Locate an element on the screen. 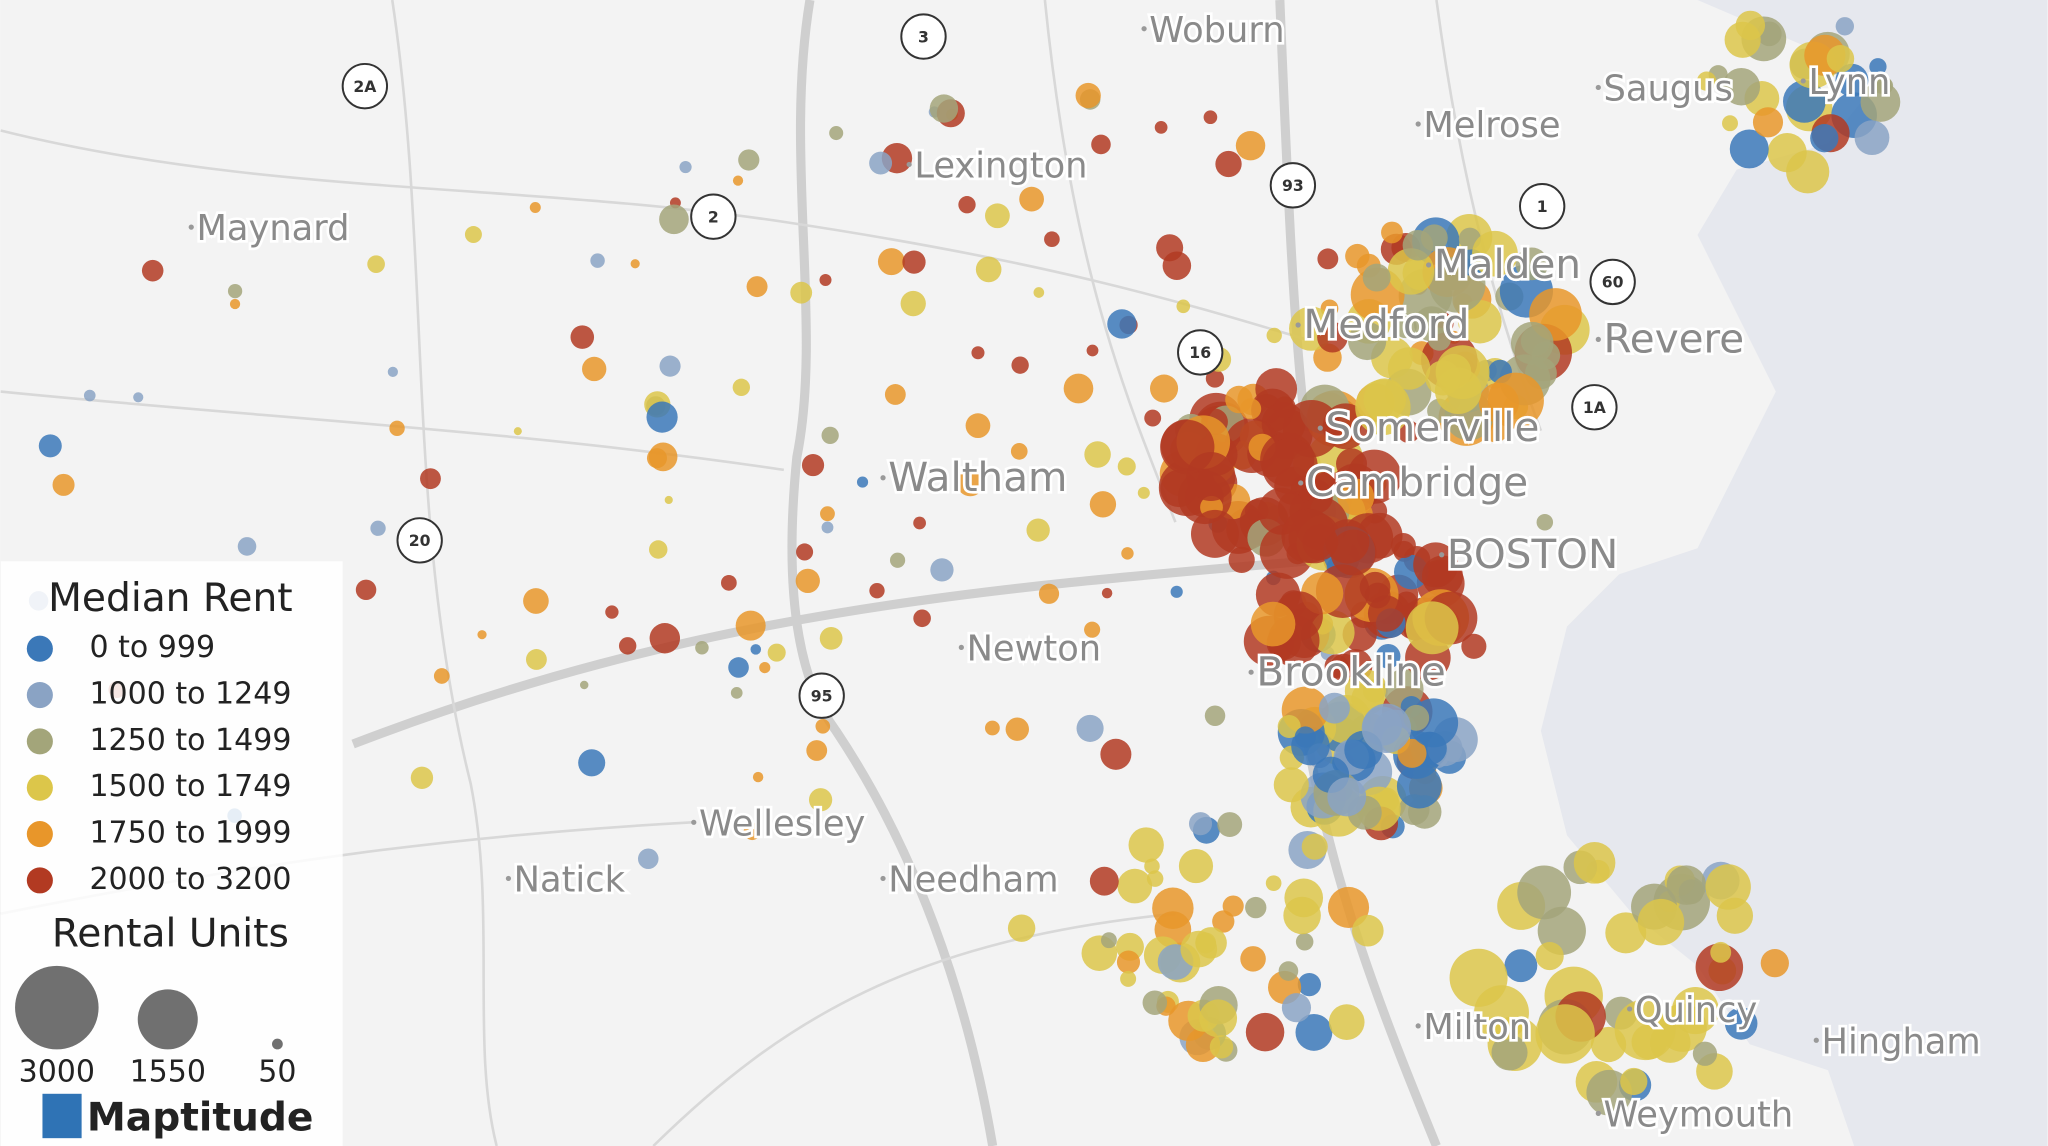 This screenshot has width=2048, height=1146. shield-label: 20 is located at coordinates (420, 540).